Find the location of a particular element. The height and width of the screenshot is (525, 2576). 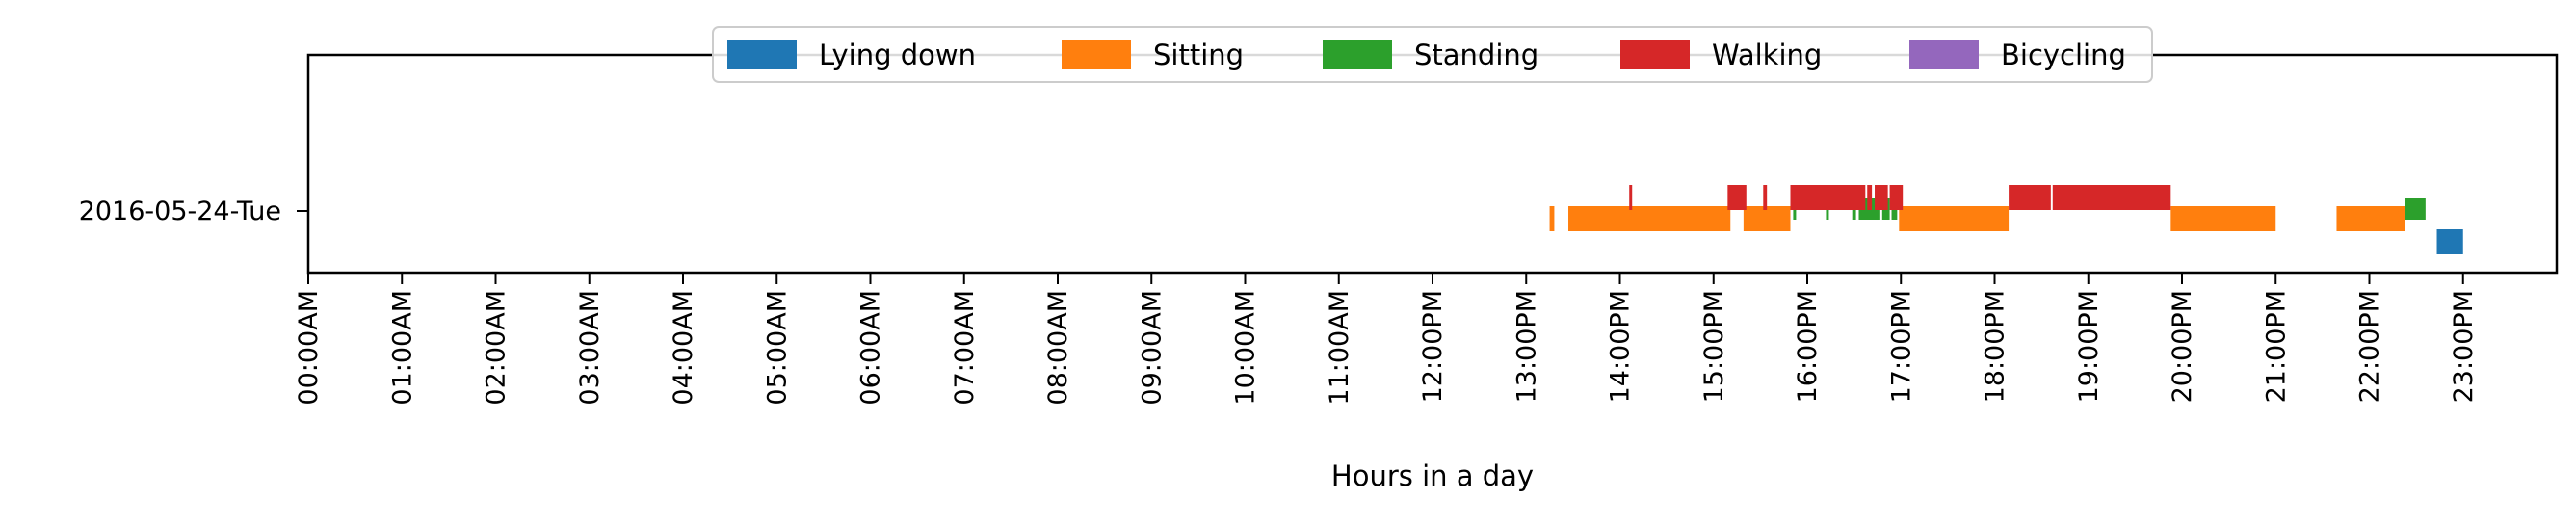

x-tick-label: 17:00PM is located at coordinates (1901, 347).